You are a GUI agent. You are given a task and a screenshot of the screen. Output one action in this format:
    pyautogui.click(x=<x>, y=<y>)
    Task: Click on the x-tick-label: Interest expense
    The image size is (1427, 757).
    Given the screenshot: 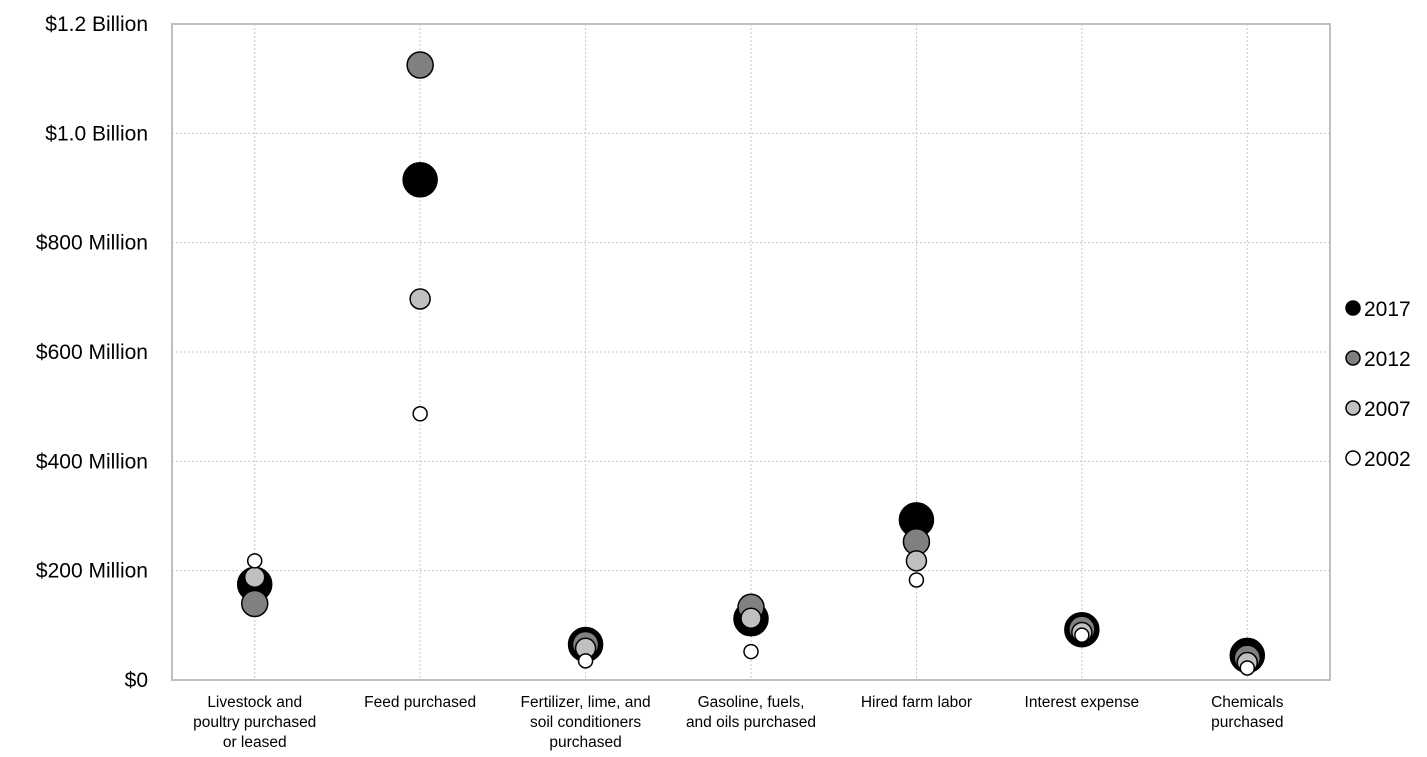 What is the action you would take?
    pyautogui.click(x=1082, y=702)
    